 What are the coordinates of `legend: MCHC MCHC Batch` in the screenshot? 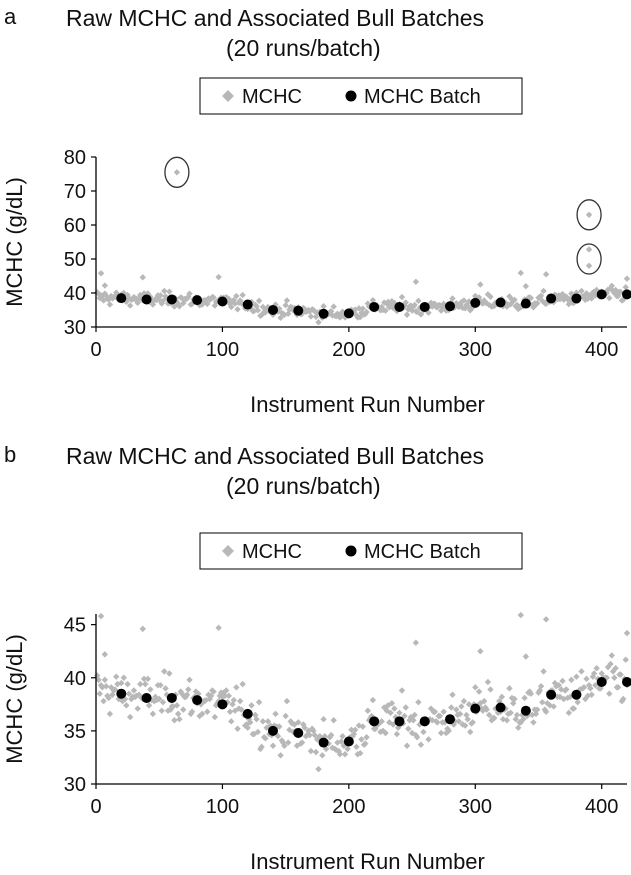 It's located at (361, 551).